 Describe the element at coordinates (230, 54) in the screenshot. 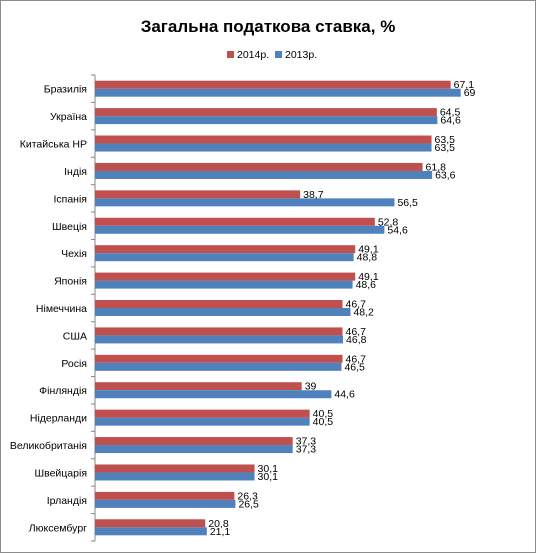

I see `legend-swatch-2014` at that location.